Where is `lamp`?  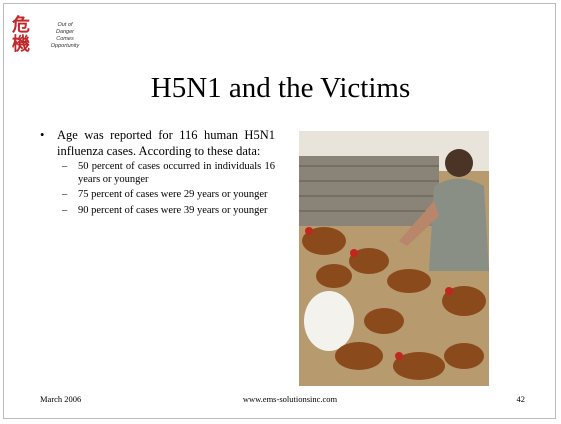 lamp is located at coordinates (329, 321).